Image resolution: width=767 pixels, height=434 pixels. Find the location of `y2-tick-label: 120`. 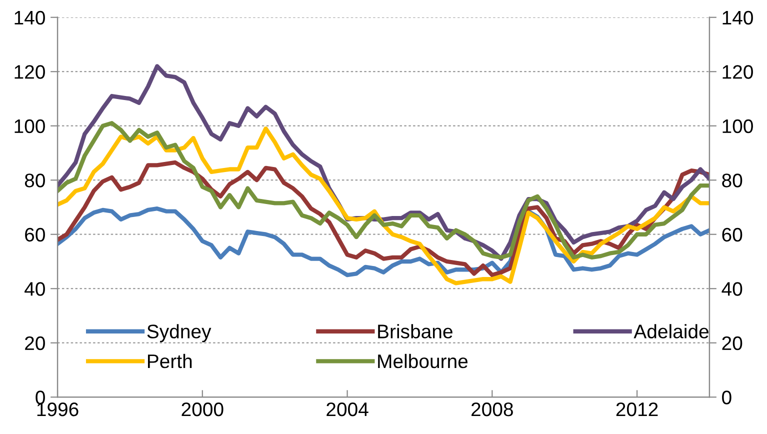

y2-tick-label: 120 is located at coordinates (737, 72).